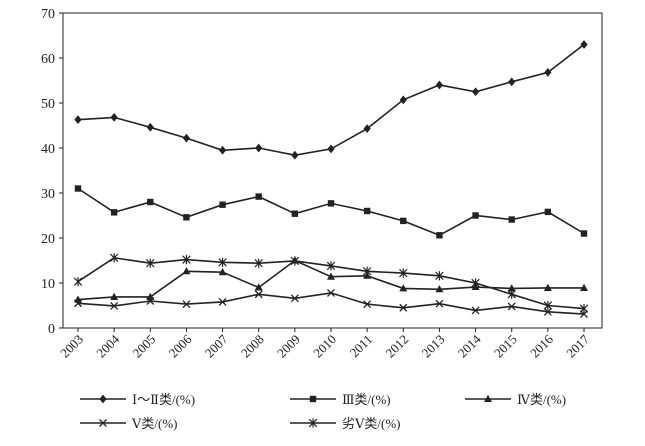 This screenshot has width=645, height=446. I want to click on y-tick-label: 40, so click(48, 149).